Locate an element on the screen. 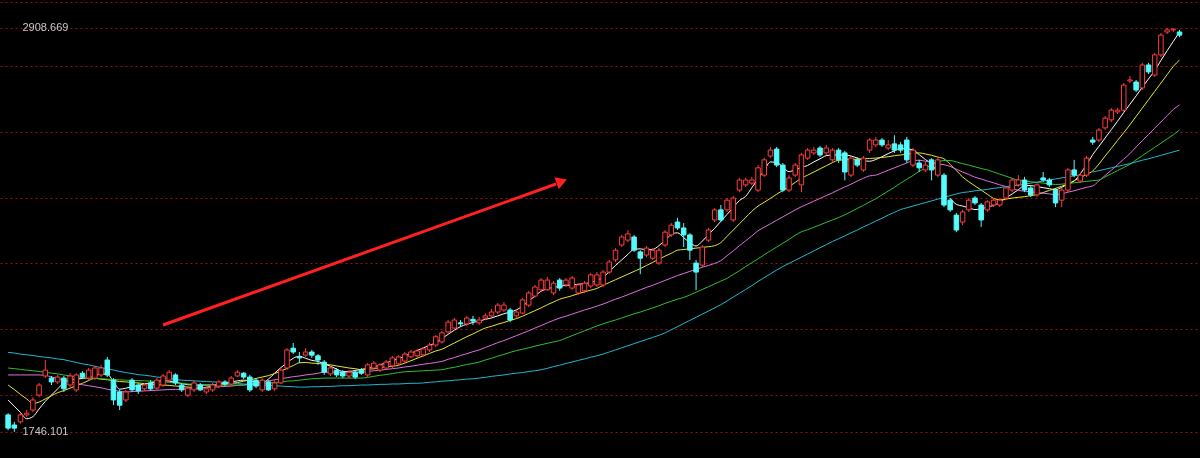 This screenshot has width=1200, height=458. y-tick-label: 1746.101 is located at coordinates (45, 431).